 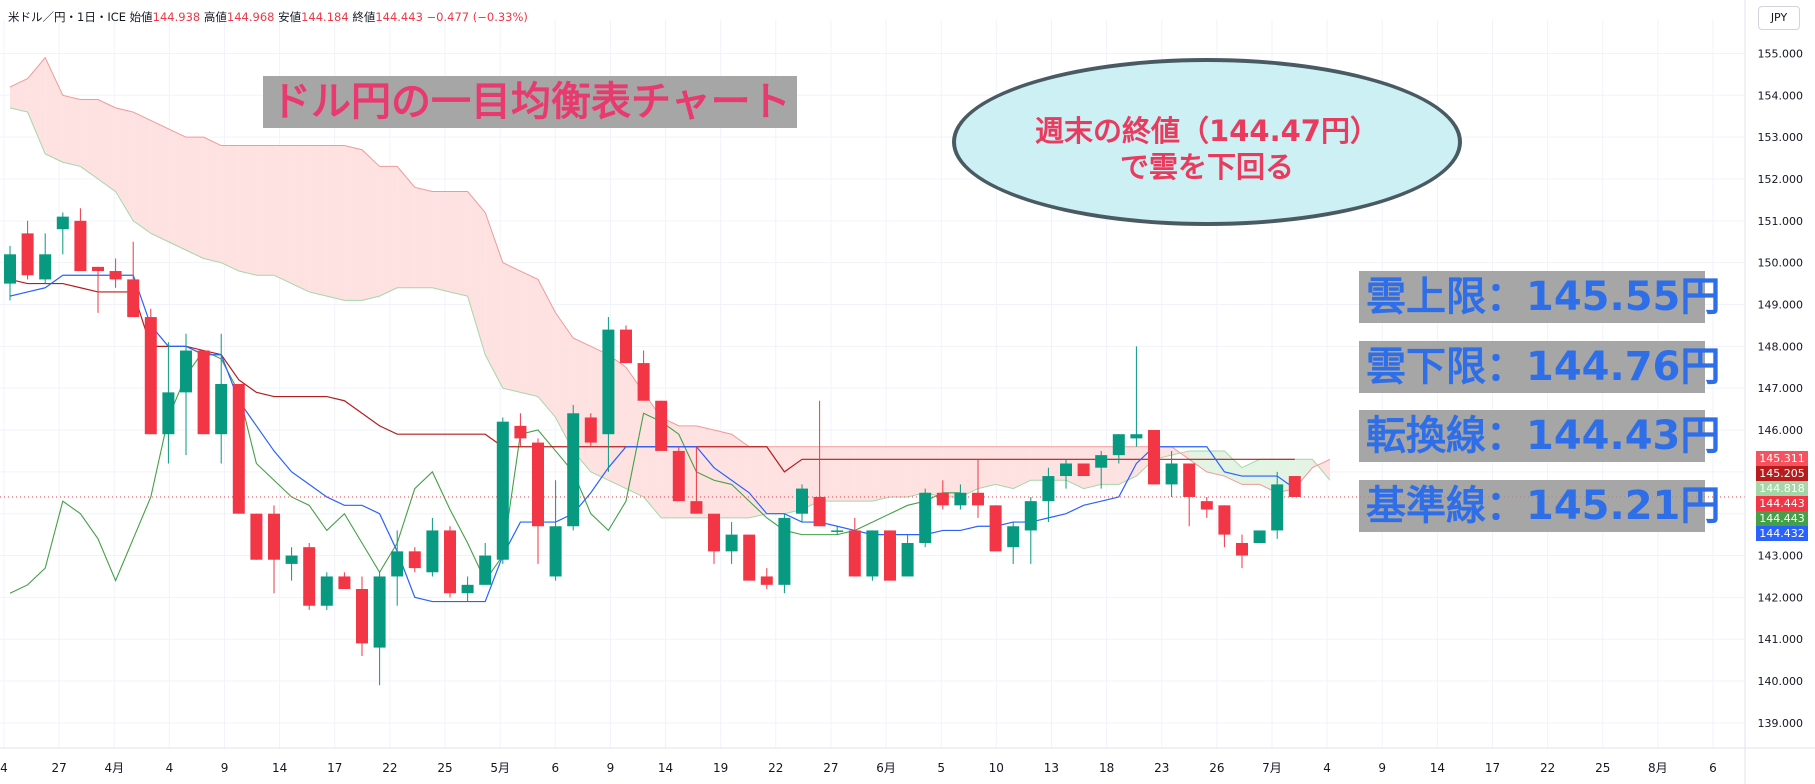 What do you see at coordinates (364, 17) in the screenshot?
I see `close-label: 終値` at bounding box center [364, 17].